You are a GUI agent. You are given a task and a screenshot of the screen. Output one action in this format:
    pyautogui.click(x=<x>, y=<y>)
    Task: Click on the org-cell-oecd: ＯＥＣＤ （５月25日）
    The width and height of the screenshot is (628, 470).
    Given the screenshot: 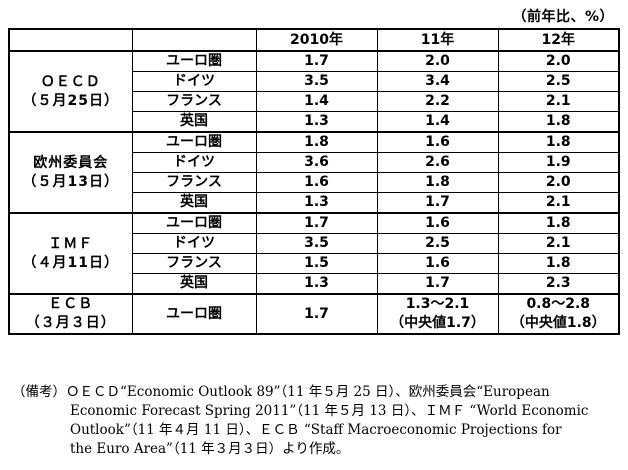 What is the action you would take?
    pyautogui.click(x=70, y=91)
    